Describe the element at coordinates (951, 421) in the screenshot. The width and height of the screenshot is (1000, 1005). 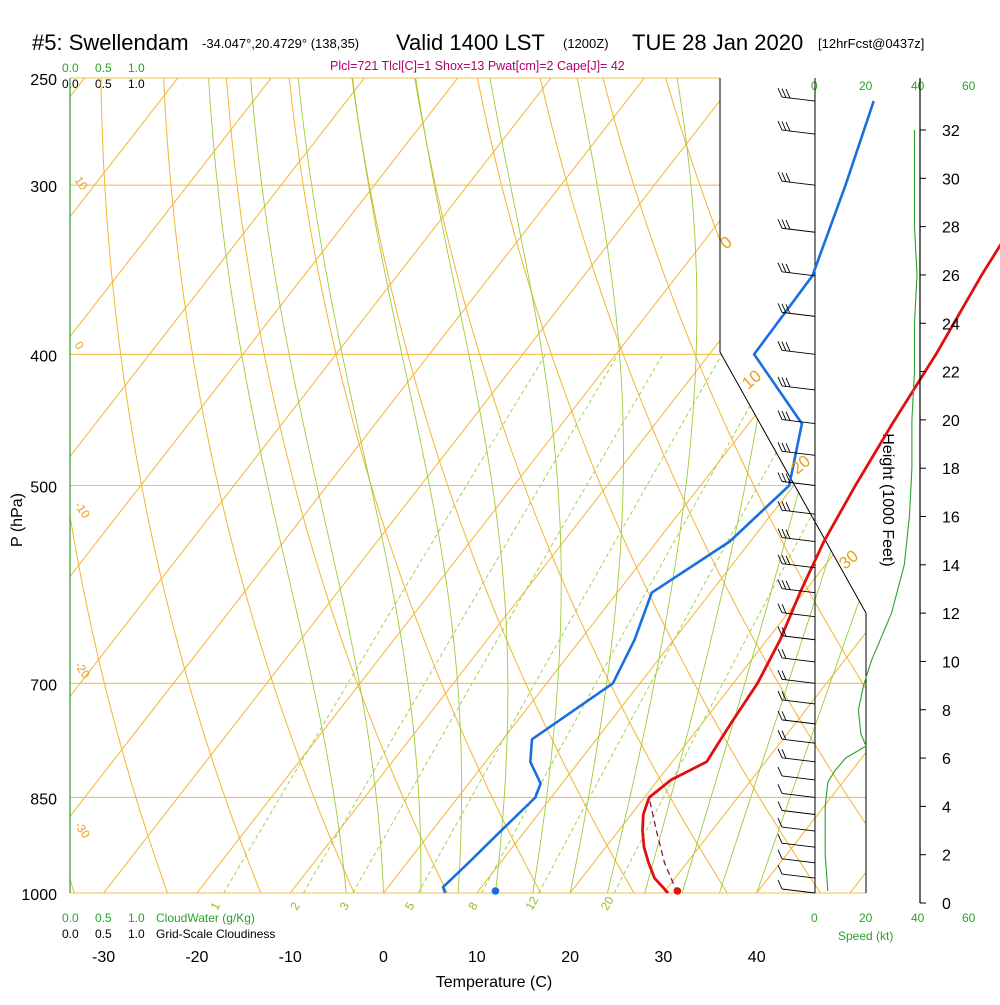
I see `height-tick-label: 20` at that location.